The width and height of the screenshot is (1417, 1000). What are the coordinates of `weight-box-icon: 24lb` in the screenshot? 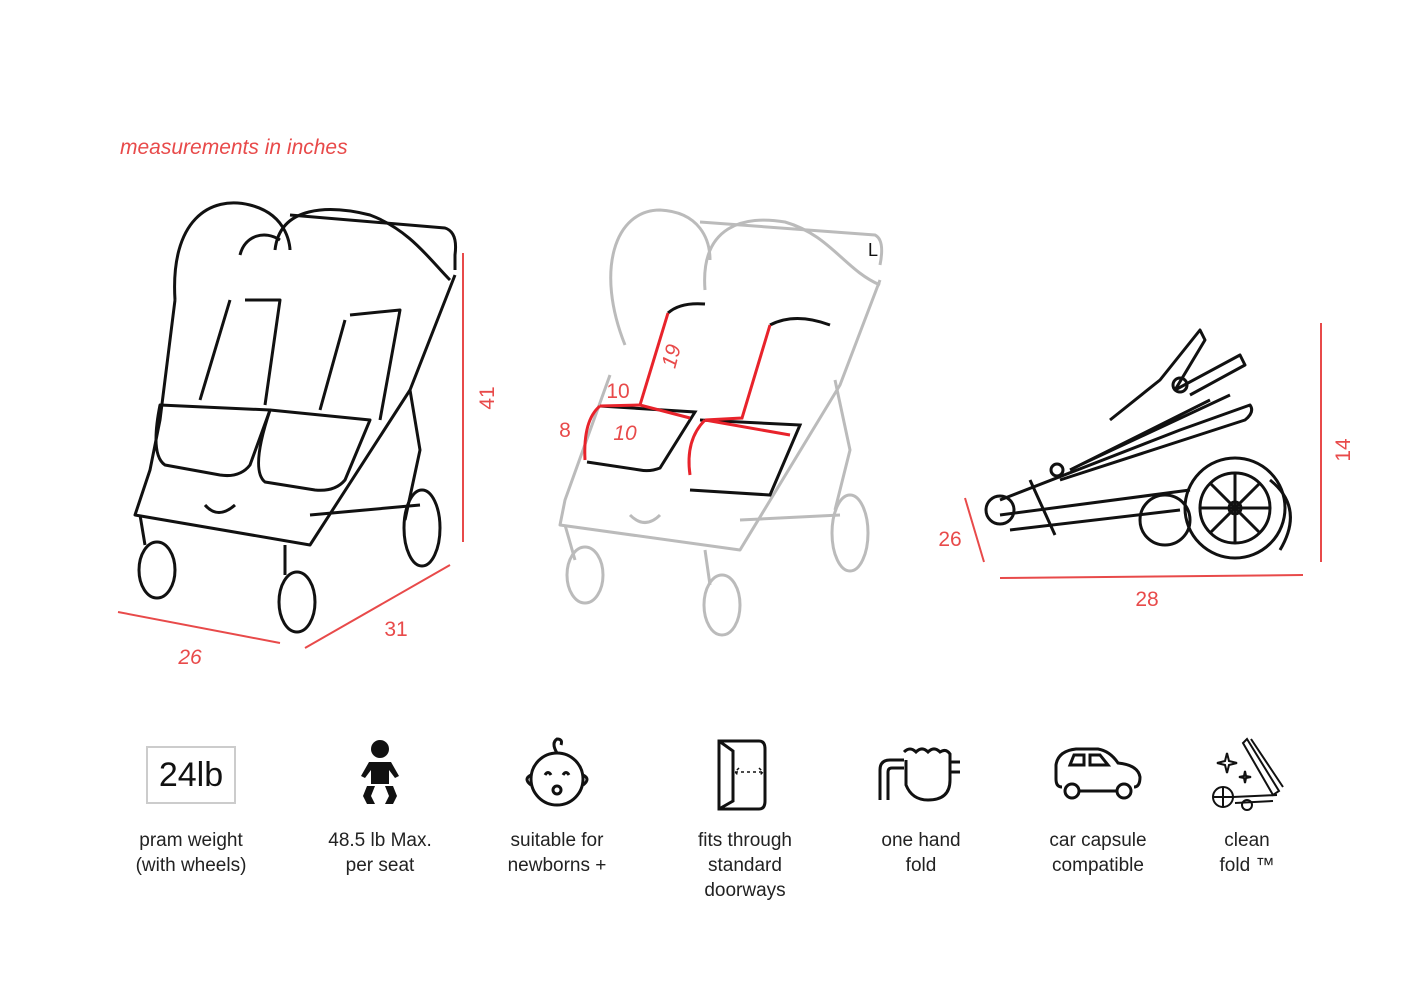 It's located at (191, 775).